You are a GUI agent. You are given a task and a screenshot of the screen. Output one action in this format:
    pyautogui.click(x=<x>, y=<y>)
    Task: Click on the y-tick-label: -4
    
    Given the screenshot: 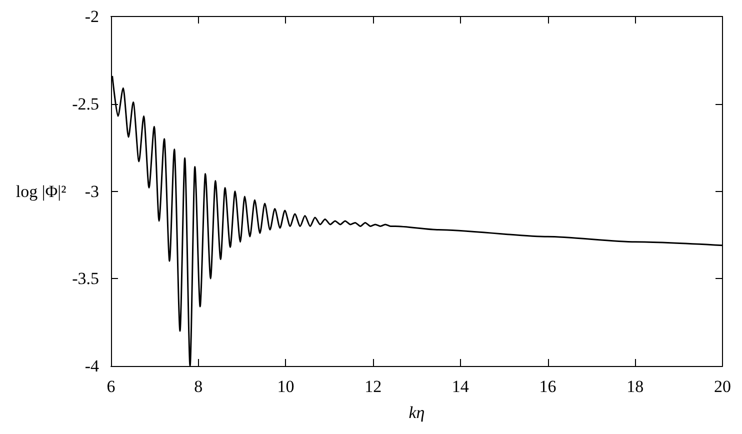 What is the action you would take?
    pyautogui.click(x=92, y=366)
    